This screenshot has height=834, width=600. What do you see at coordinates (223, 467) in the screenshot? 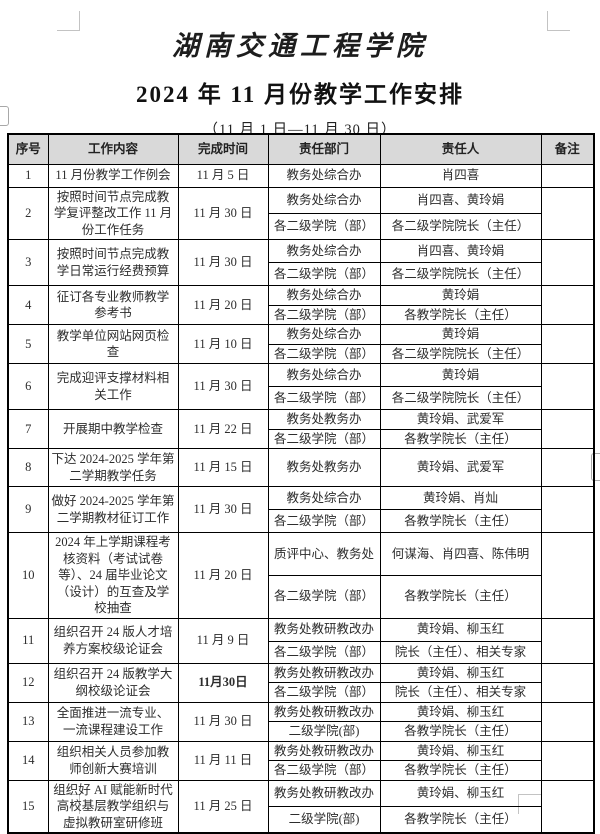
I see `cell-time: 11 月 15 日` at bounding box center [223, 467].